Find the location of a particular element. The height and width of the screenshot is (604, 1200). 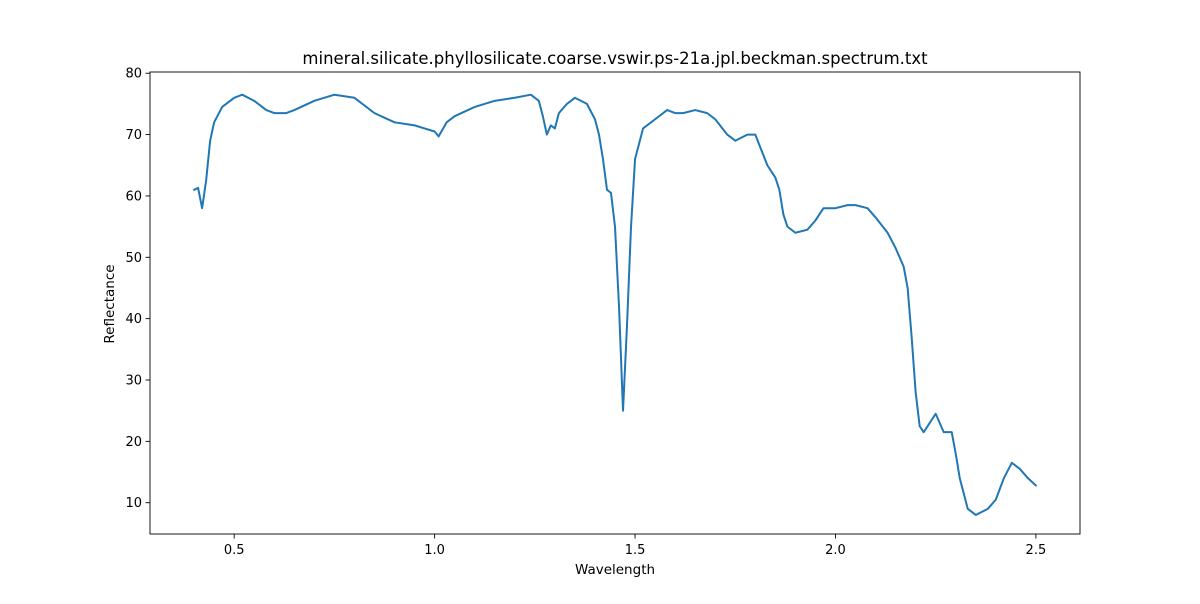

x-axis: 0.5 1.0 1.5 2.0 2.5 is located at coordinates (635, 546).